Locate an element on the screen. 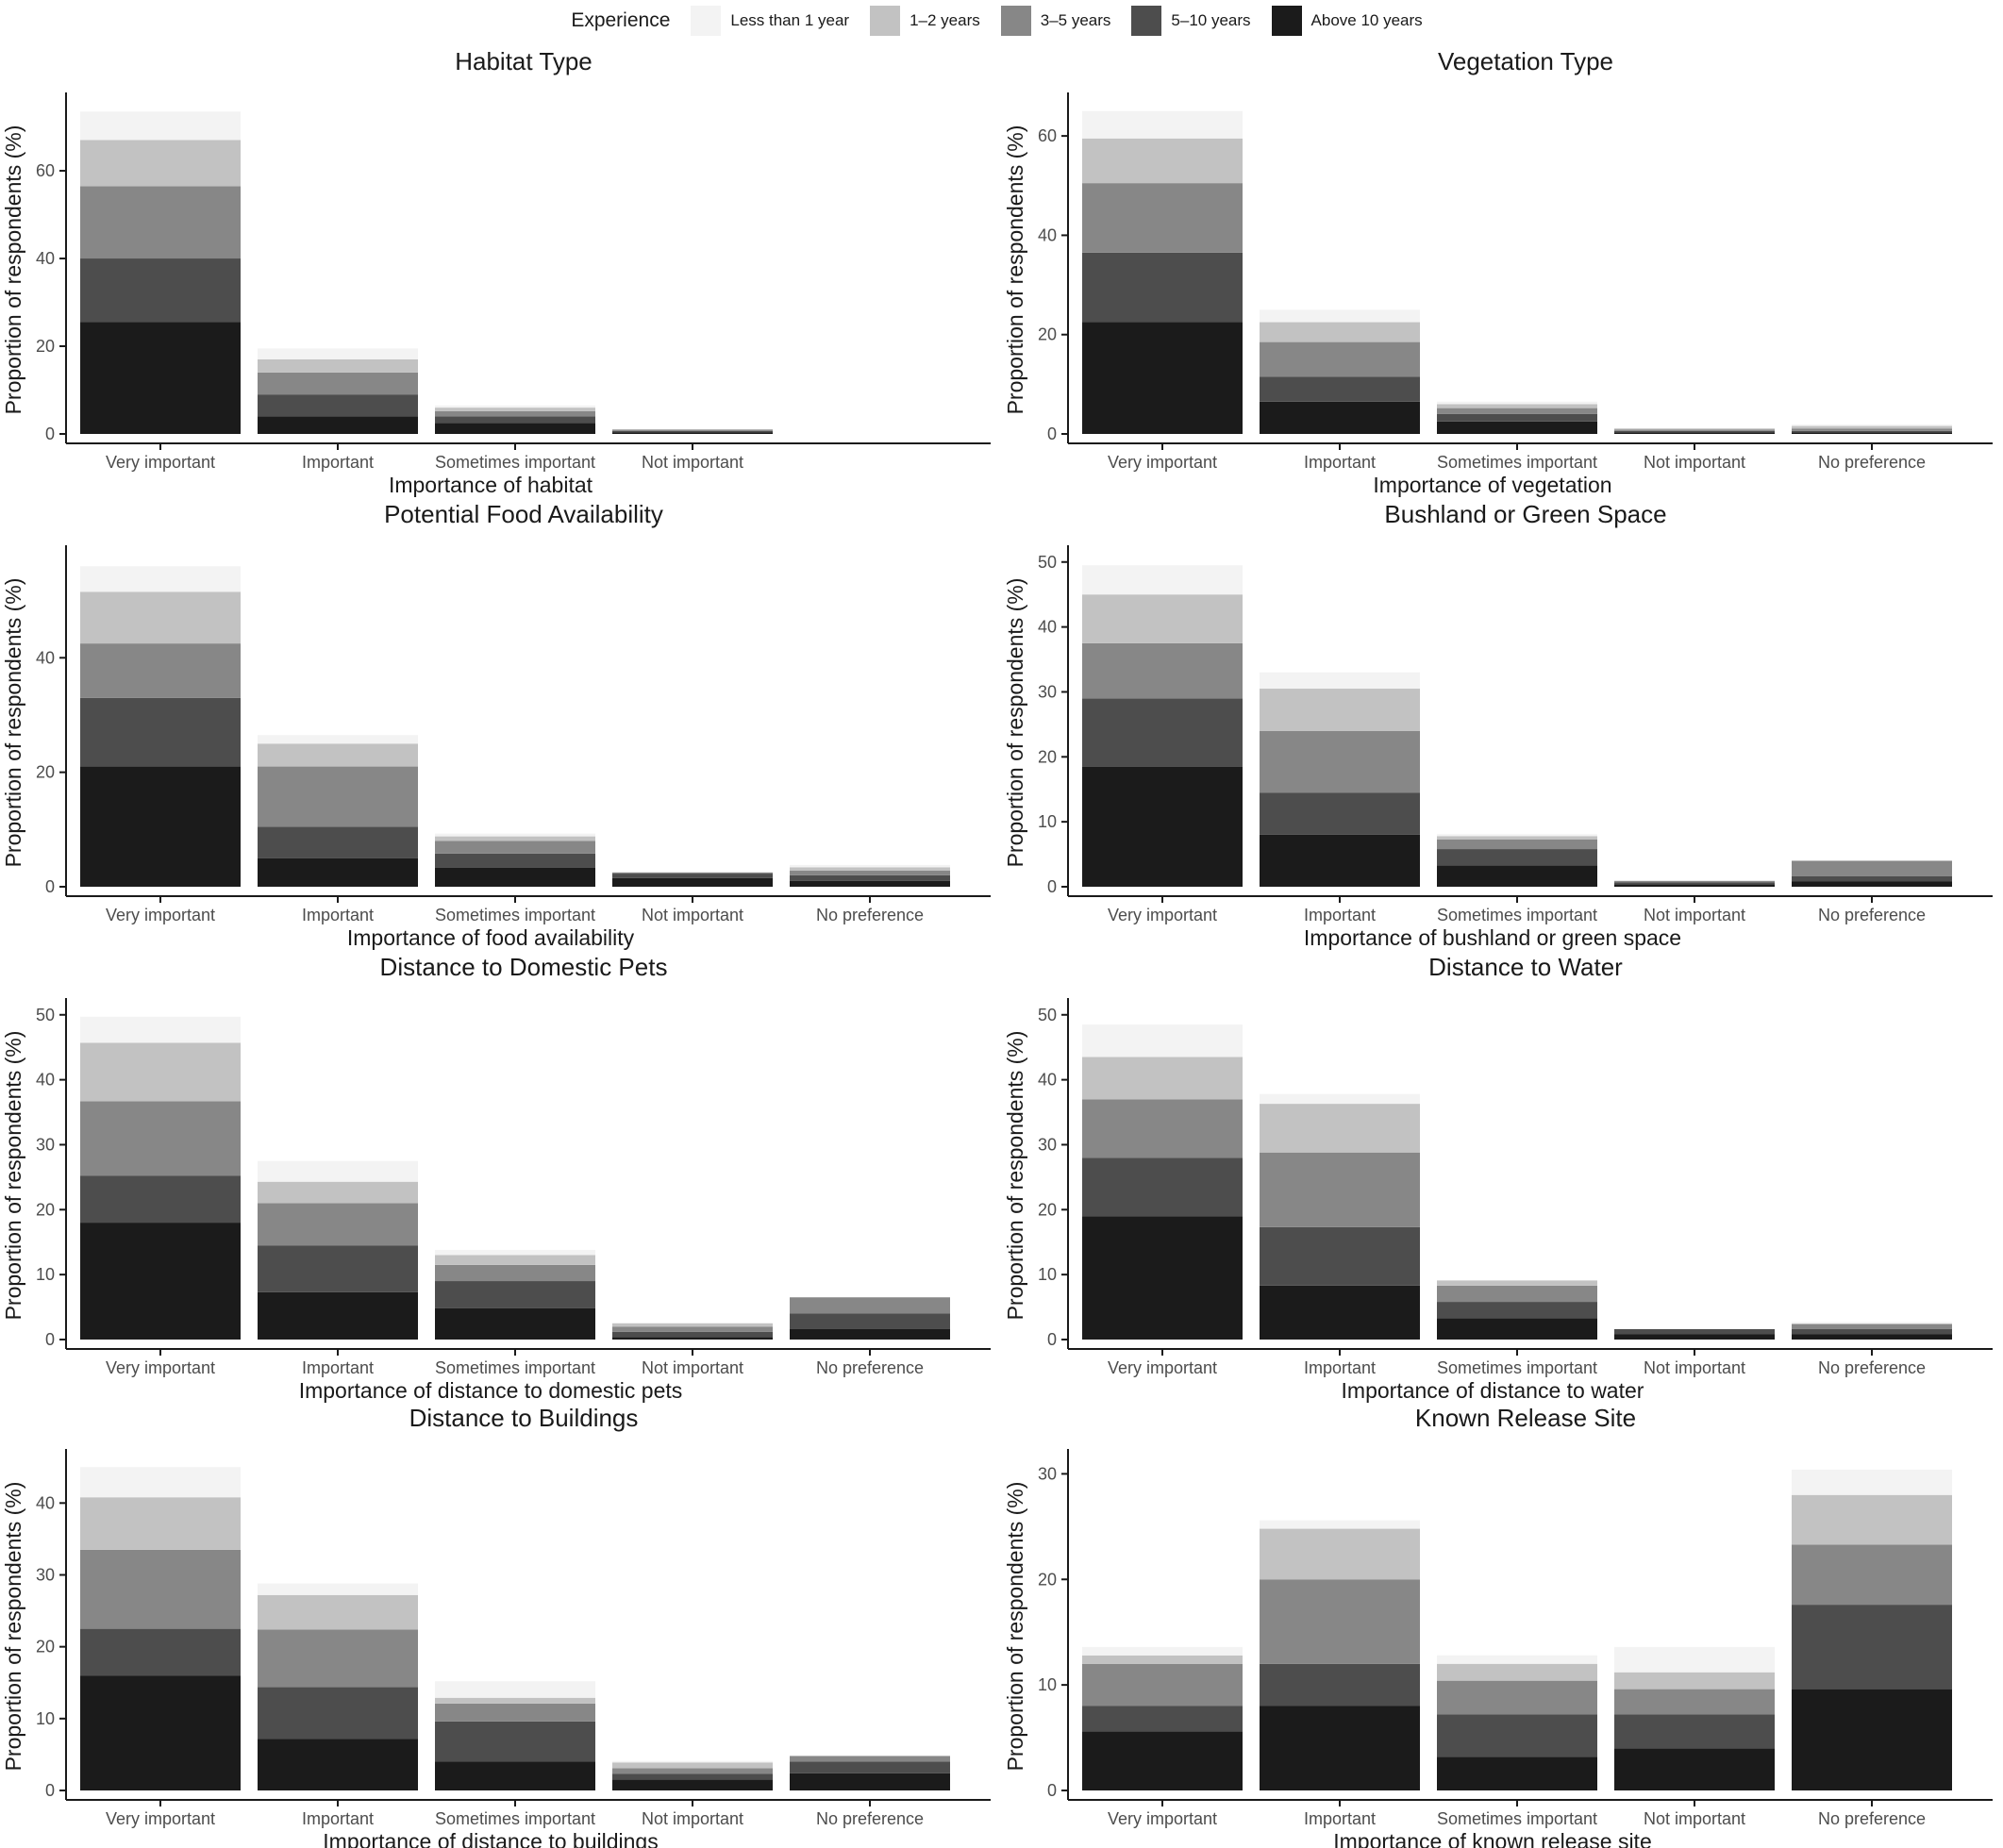 The width and height of the screenshot is (2003, 1848). x-axis-label: Importance of habitat is located at coordinates (491, 485).